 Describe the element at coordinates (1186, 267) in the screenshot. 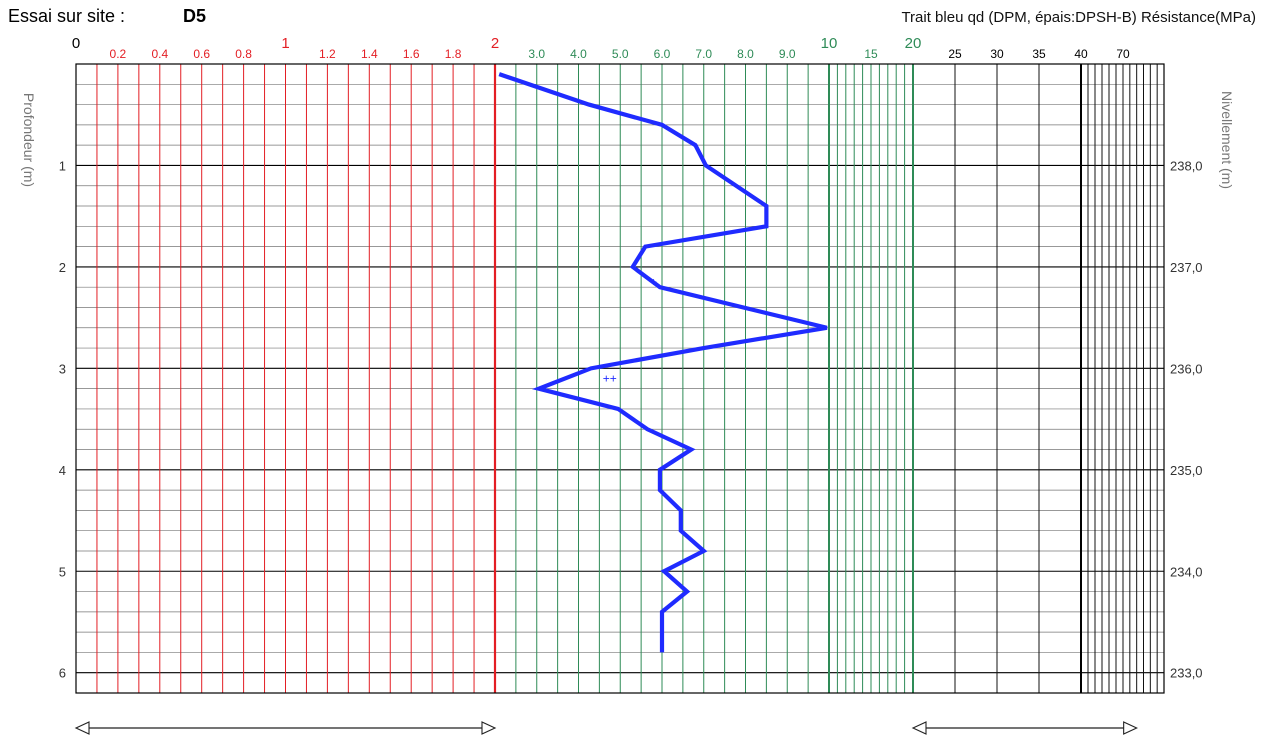

I see `level-tick-label: 237,0` at that location.